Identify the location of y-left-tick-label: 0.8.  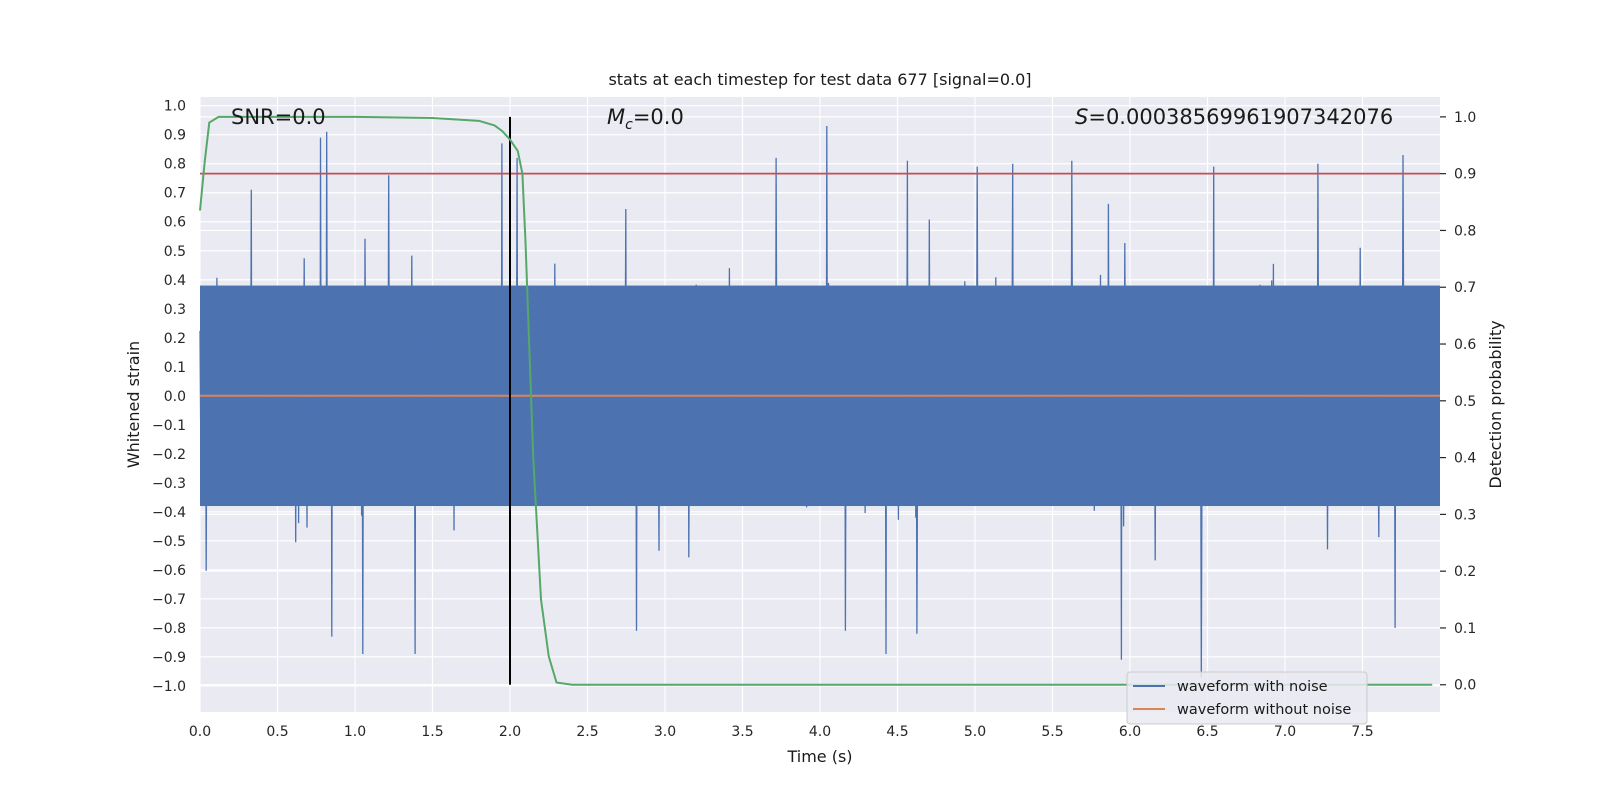
(175, 165).